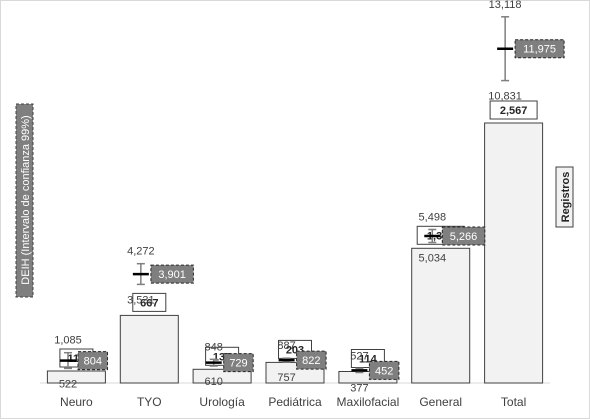 Image resolution: width=590 pixels, height=419 pixels. Describe the element at coordinates (68, 341) in the screenshot. I see `ci-upper-label: 1,085` at that location.